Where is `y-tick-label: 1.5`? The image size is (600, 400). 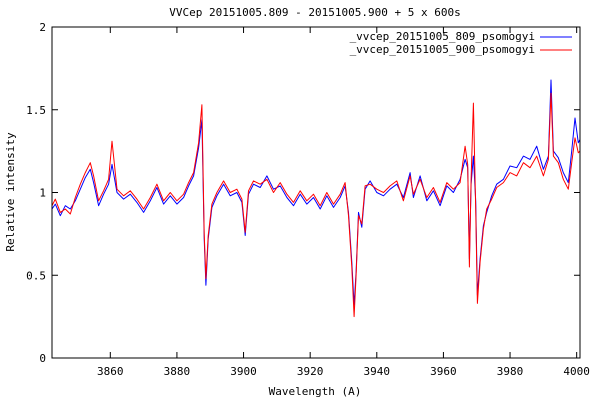 y-tick-label: 1.5 is located at coordinates (36, 110).